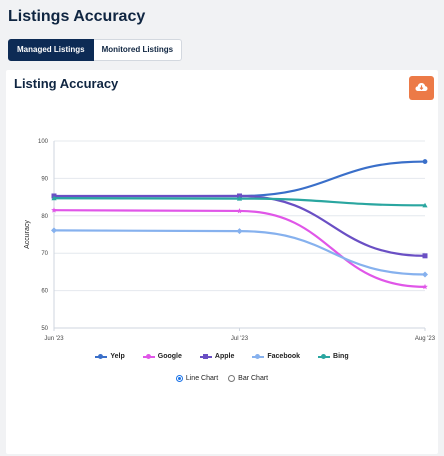 The height and width of the screenshot is (456, 444). Describe the element at coordinates (77, 16) in the screenshot. I see `page-title: Listings Accuracy` at that location.